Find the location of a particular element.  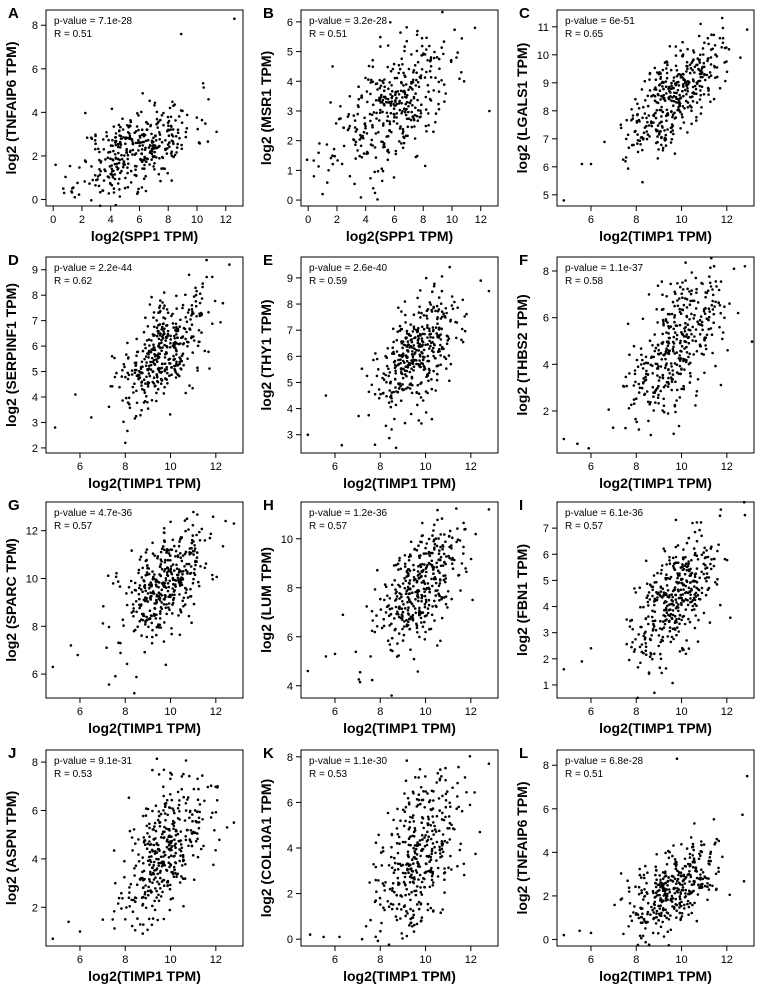

x-tick-label: 8 is located at coordinates (168, 220).